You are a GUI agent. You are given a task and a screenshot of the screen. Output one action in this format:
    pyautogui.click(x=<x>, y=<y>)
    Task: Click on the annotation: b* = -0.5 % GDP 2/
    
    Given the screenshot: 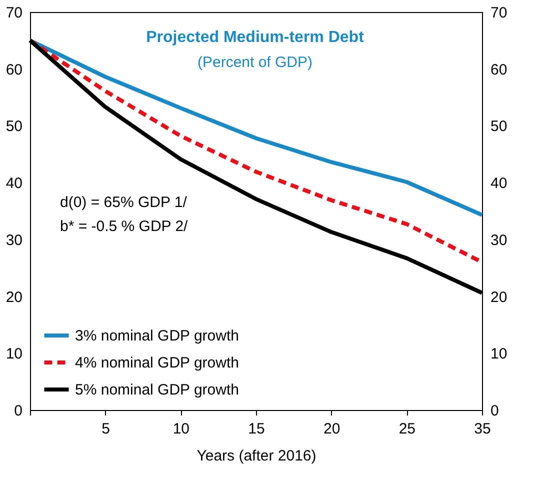 What is the action you would take?
    pyautogui.click(x=124, y=226)
    